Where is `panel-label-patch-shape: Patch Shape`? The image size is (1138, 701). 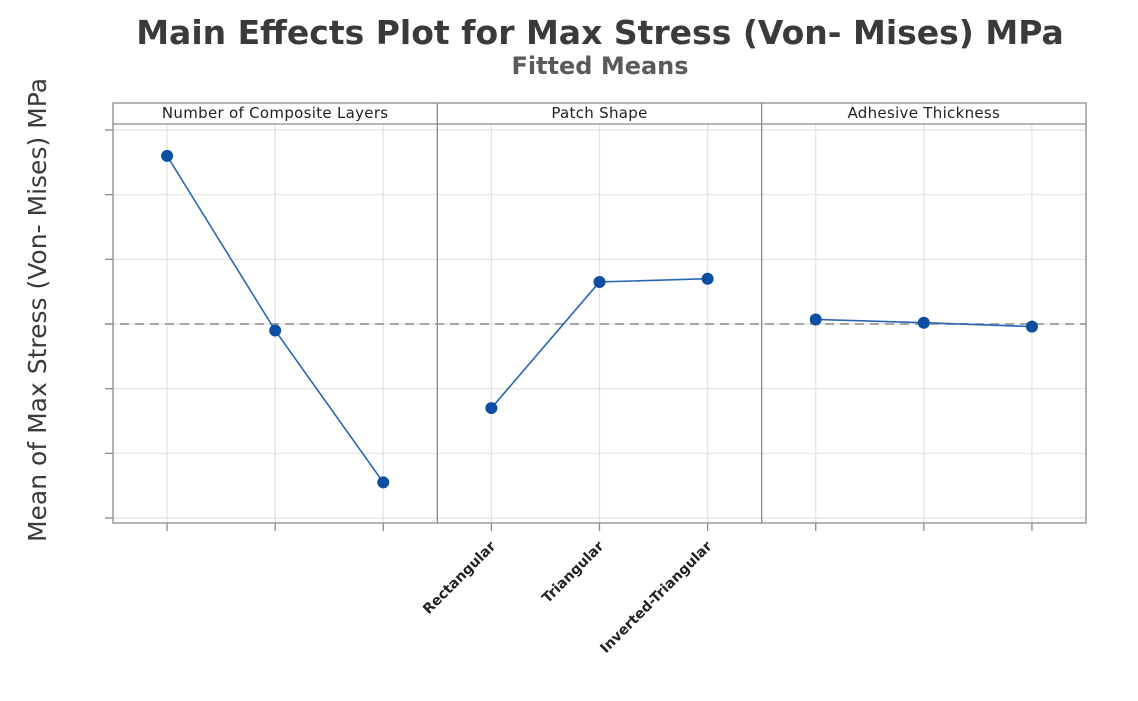
panel-label-patch-shape: Patch Shape is located at coordinates (599, 113).